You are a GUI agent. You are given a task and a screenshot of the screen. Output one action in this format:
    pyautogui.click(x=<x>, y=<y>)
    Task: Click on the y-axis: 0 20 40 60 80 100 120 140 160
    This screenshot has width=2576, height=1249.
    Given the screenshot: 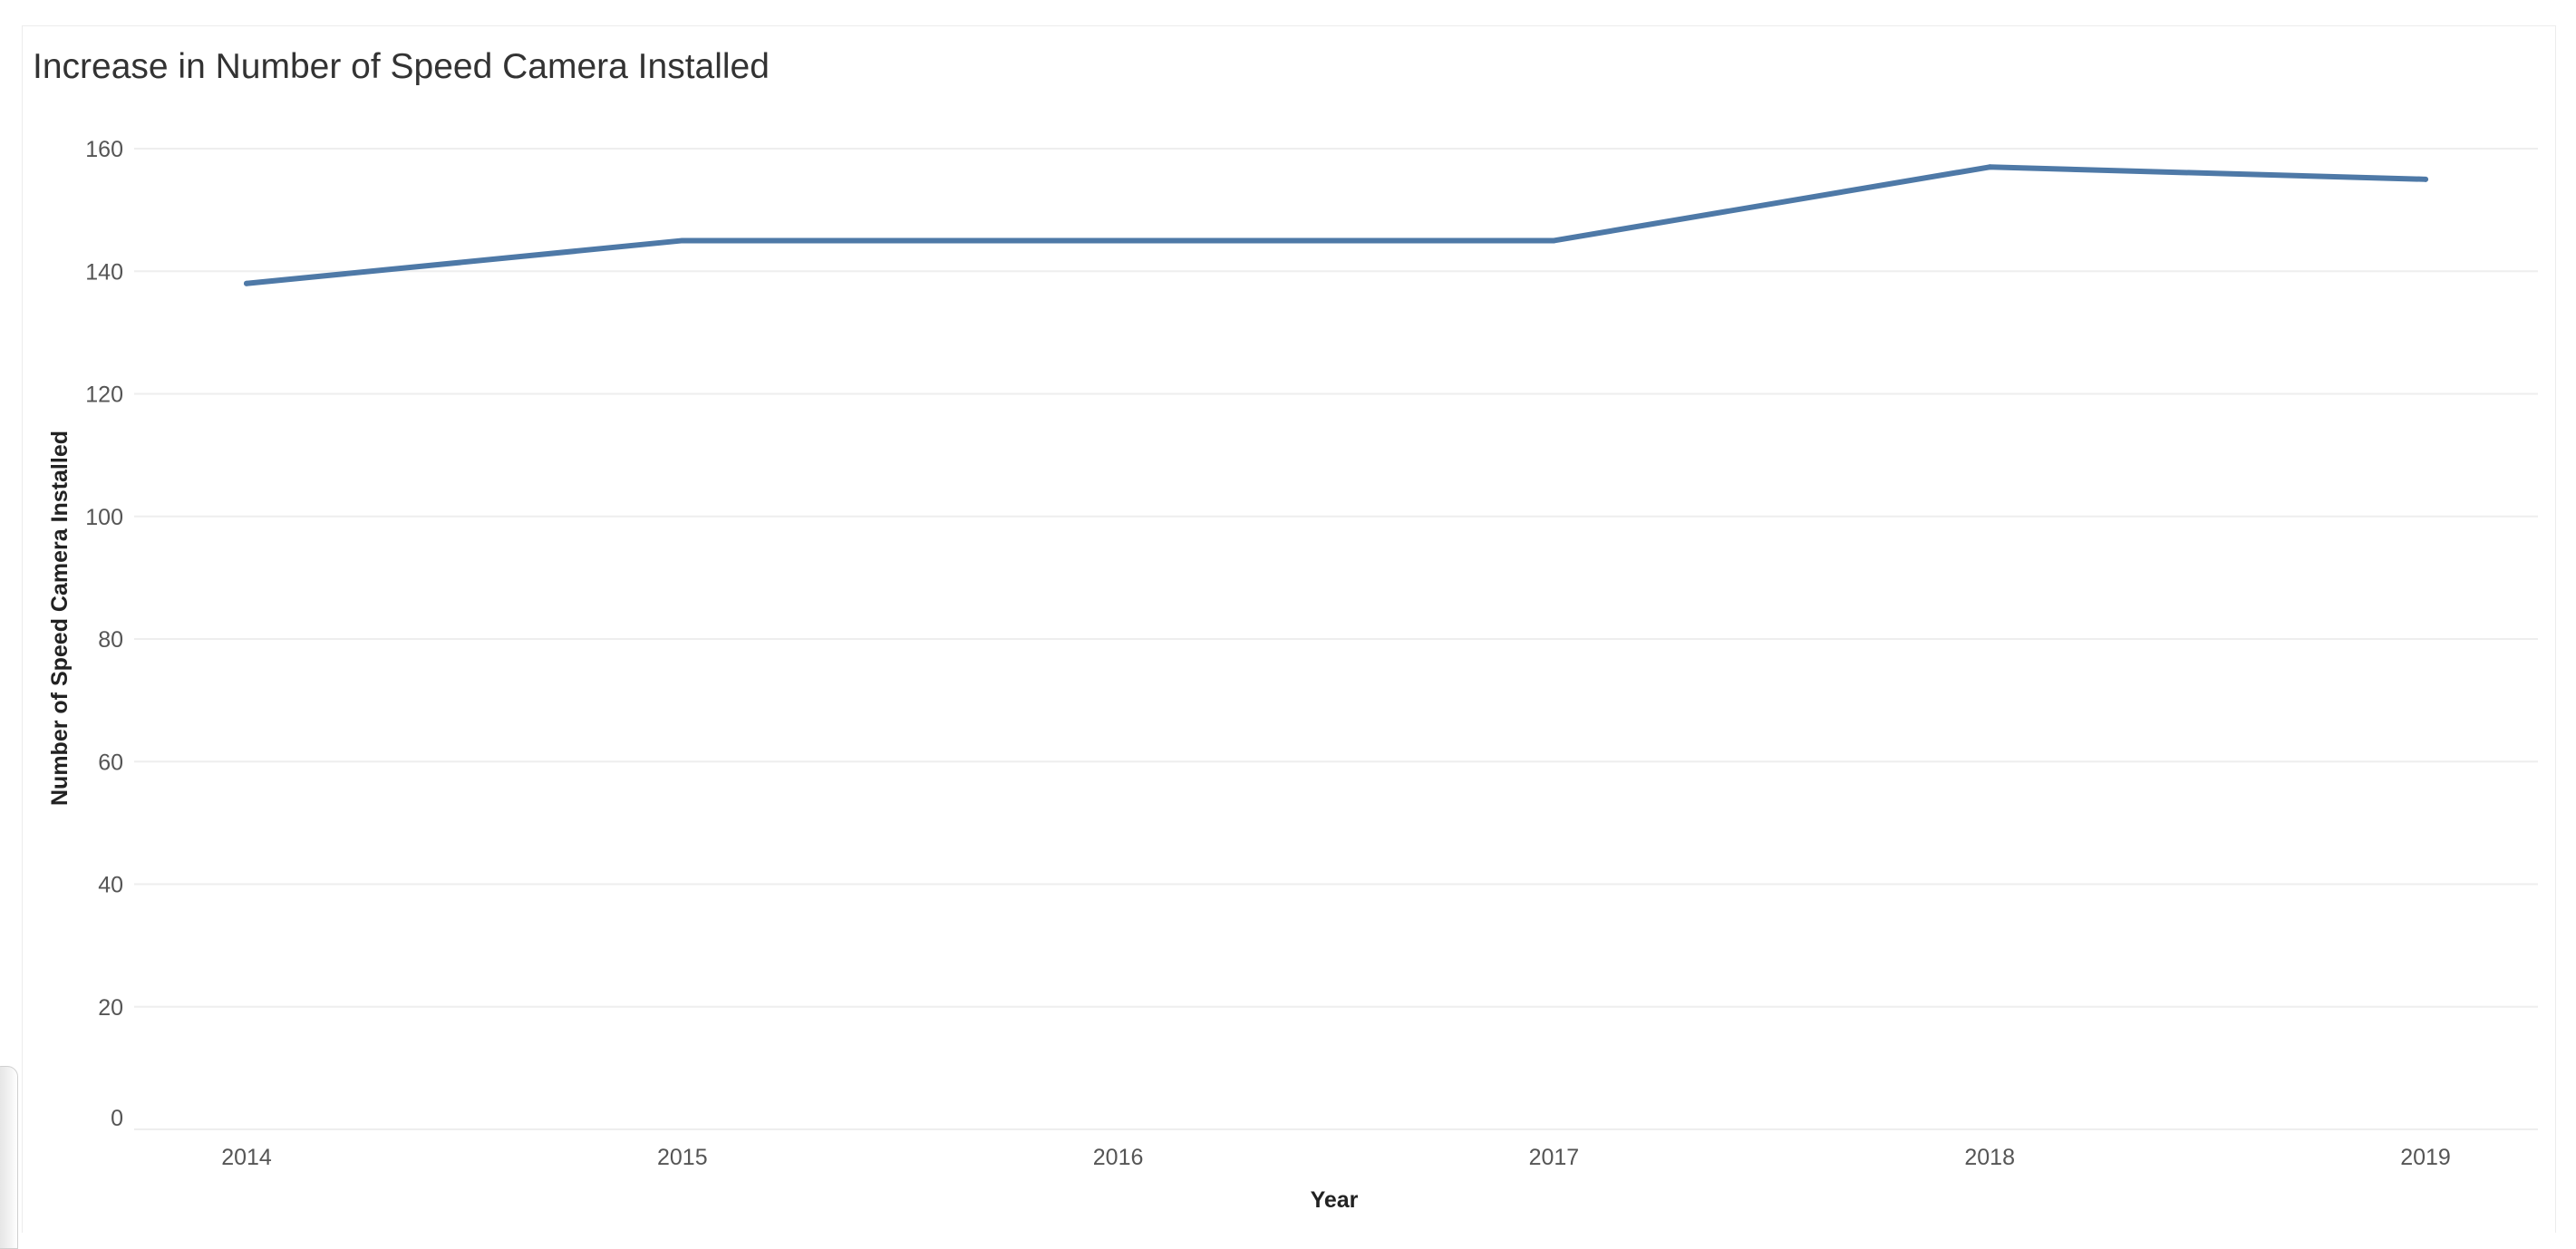 What is the action you would take?
    pyautogui.click(x=104, y=634)
    